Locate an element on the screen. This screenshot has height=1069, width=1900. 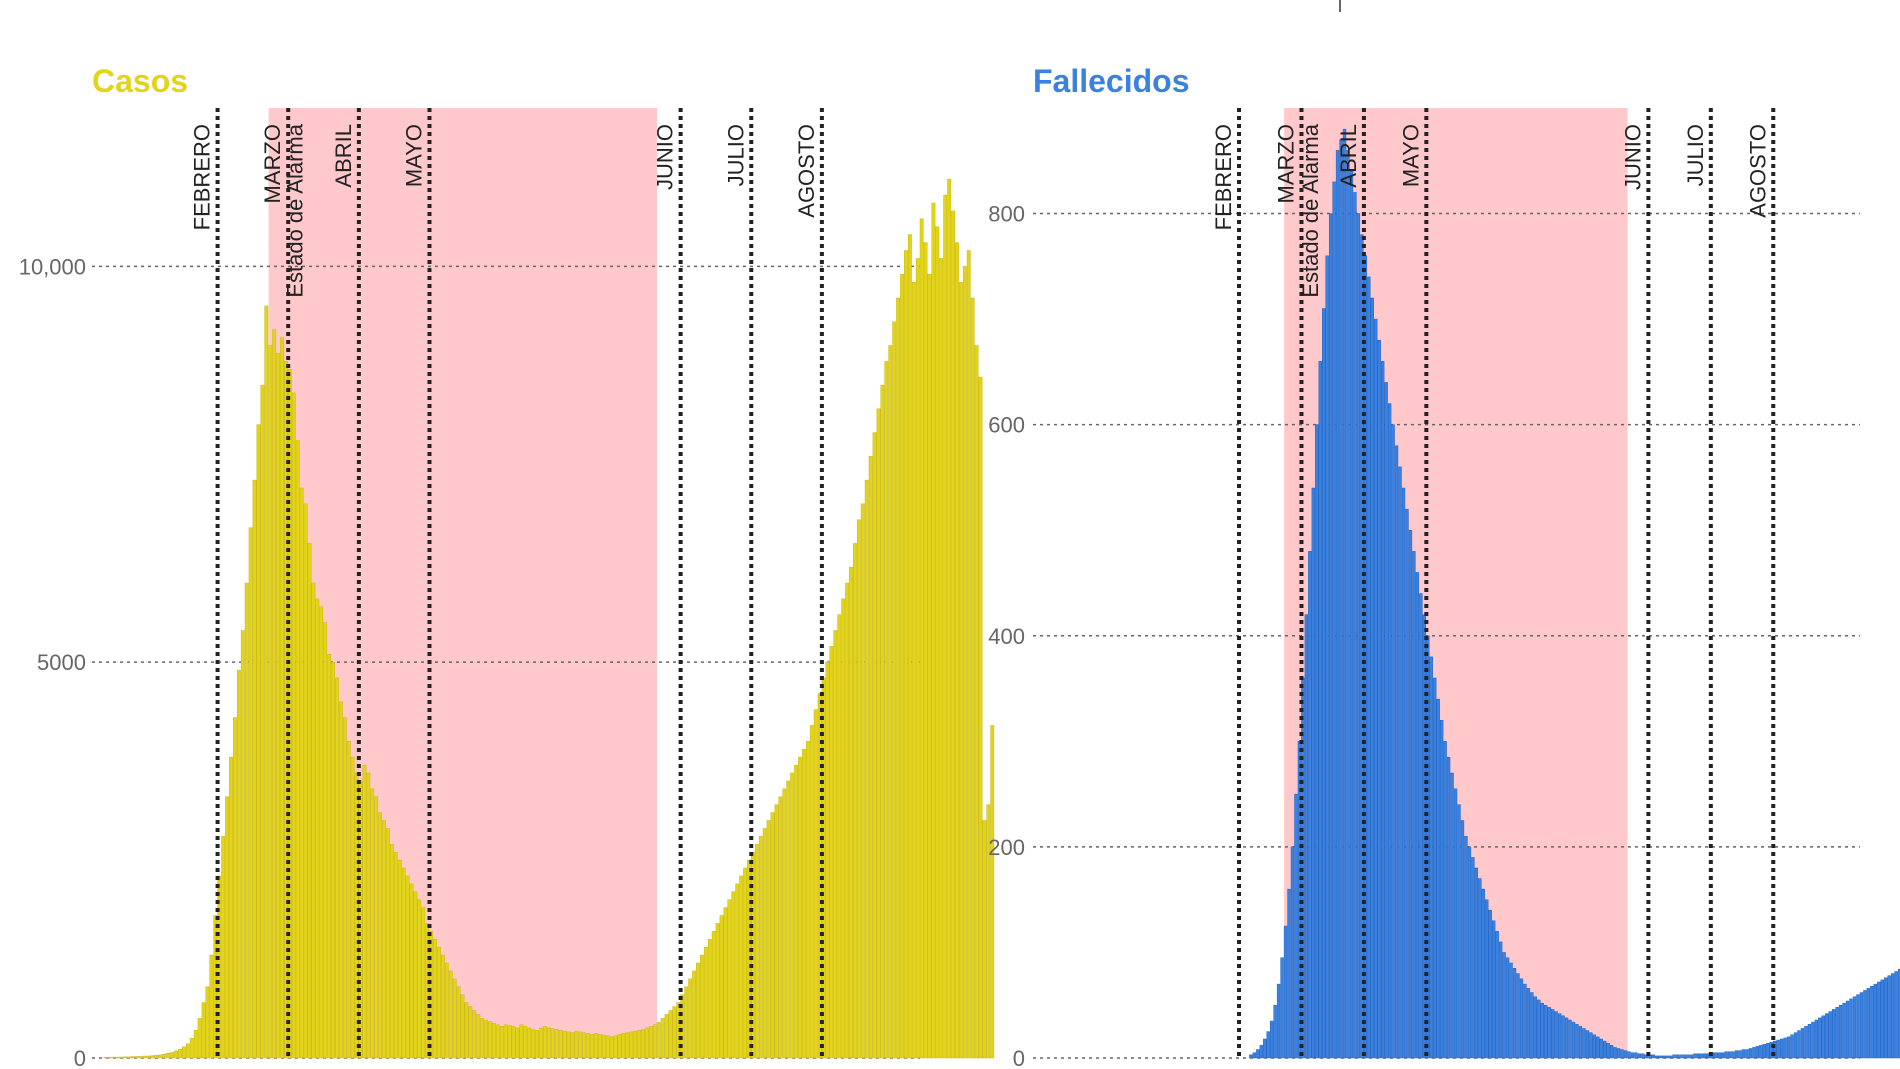
y-tick-label: 200 is located at coordinates (1006, 847).